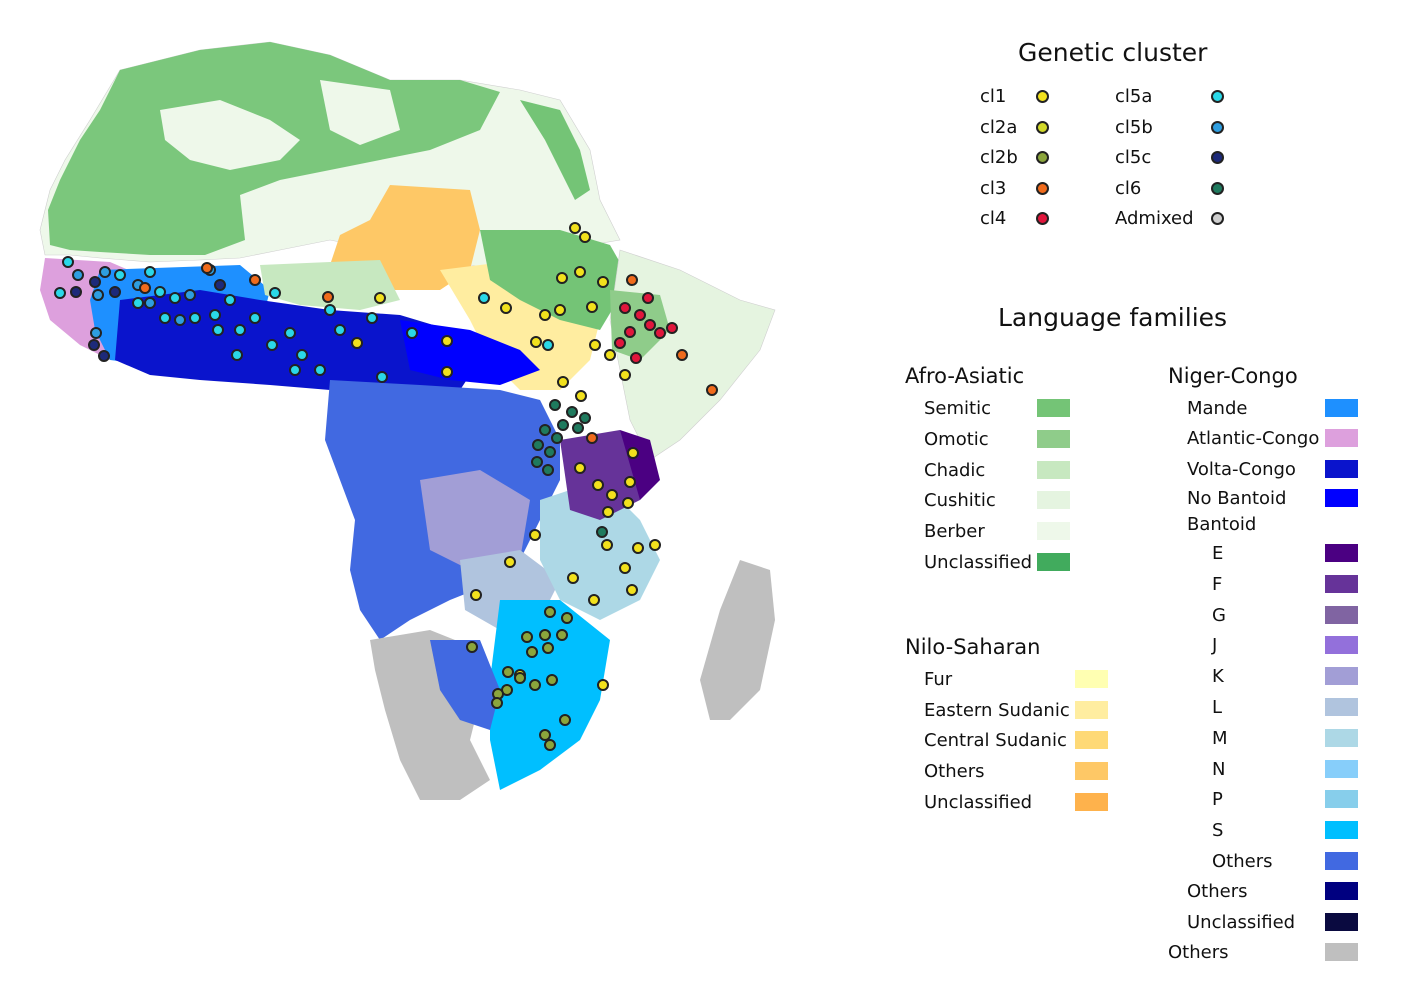 This screenshot has height=992, width=1403. I want to click on afro-asiatic-item-label: Semitic, so click(957, 408).